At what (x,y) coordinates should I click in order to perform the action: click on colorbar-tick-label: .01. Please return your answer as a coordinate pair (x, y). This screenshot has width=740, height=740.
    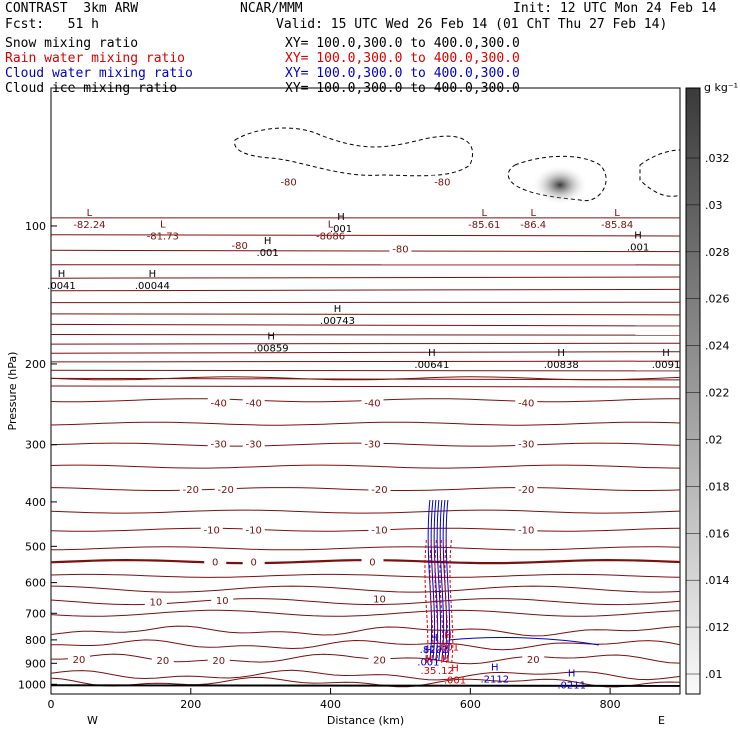
    Looking at the image, I should click on (714, 674).